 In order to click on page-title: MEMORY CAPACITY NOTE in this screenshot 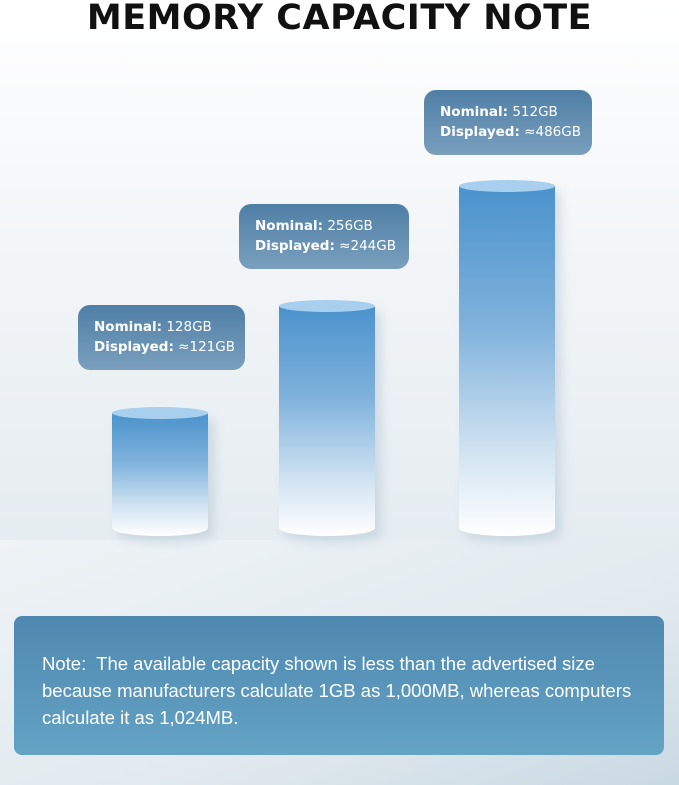, I will do `click(339, 19)`.